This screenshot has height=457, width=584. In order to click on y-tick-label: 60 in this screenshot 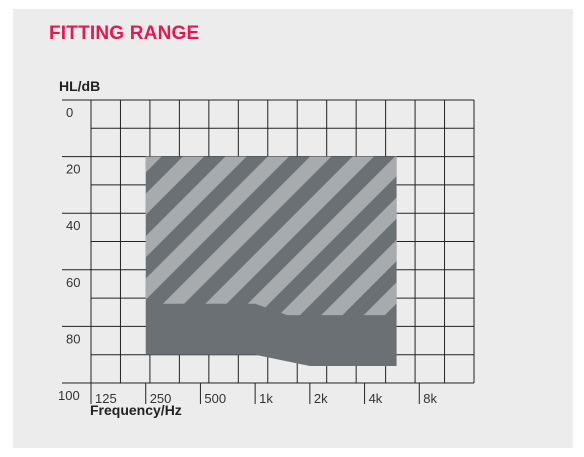, I will do `click(73, 282)`.